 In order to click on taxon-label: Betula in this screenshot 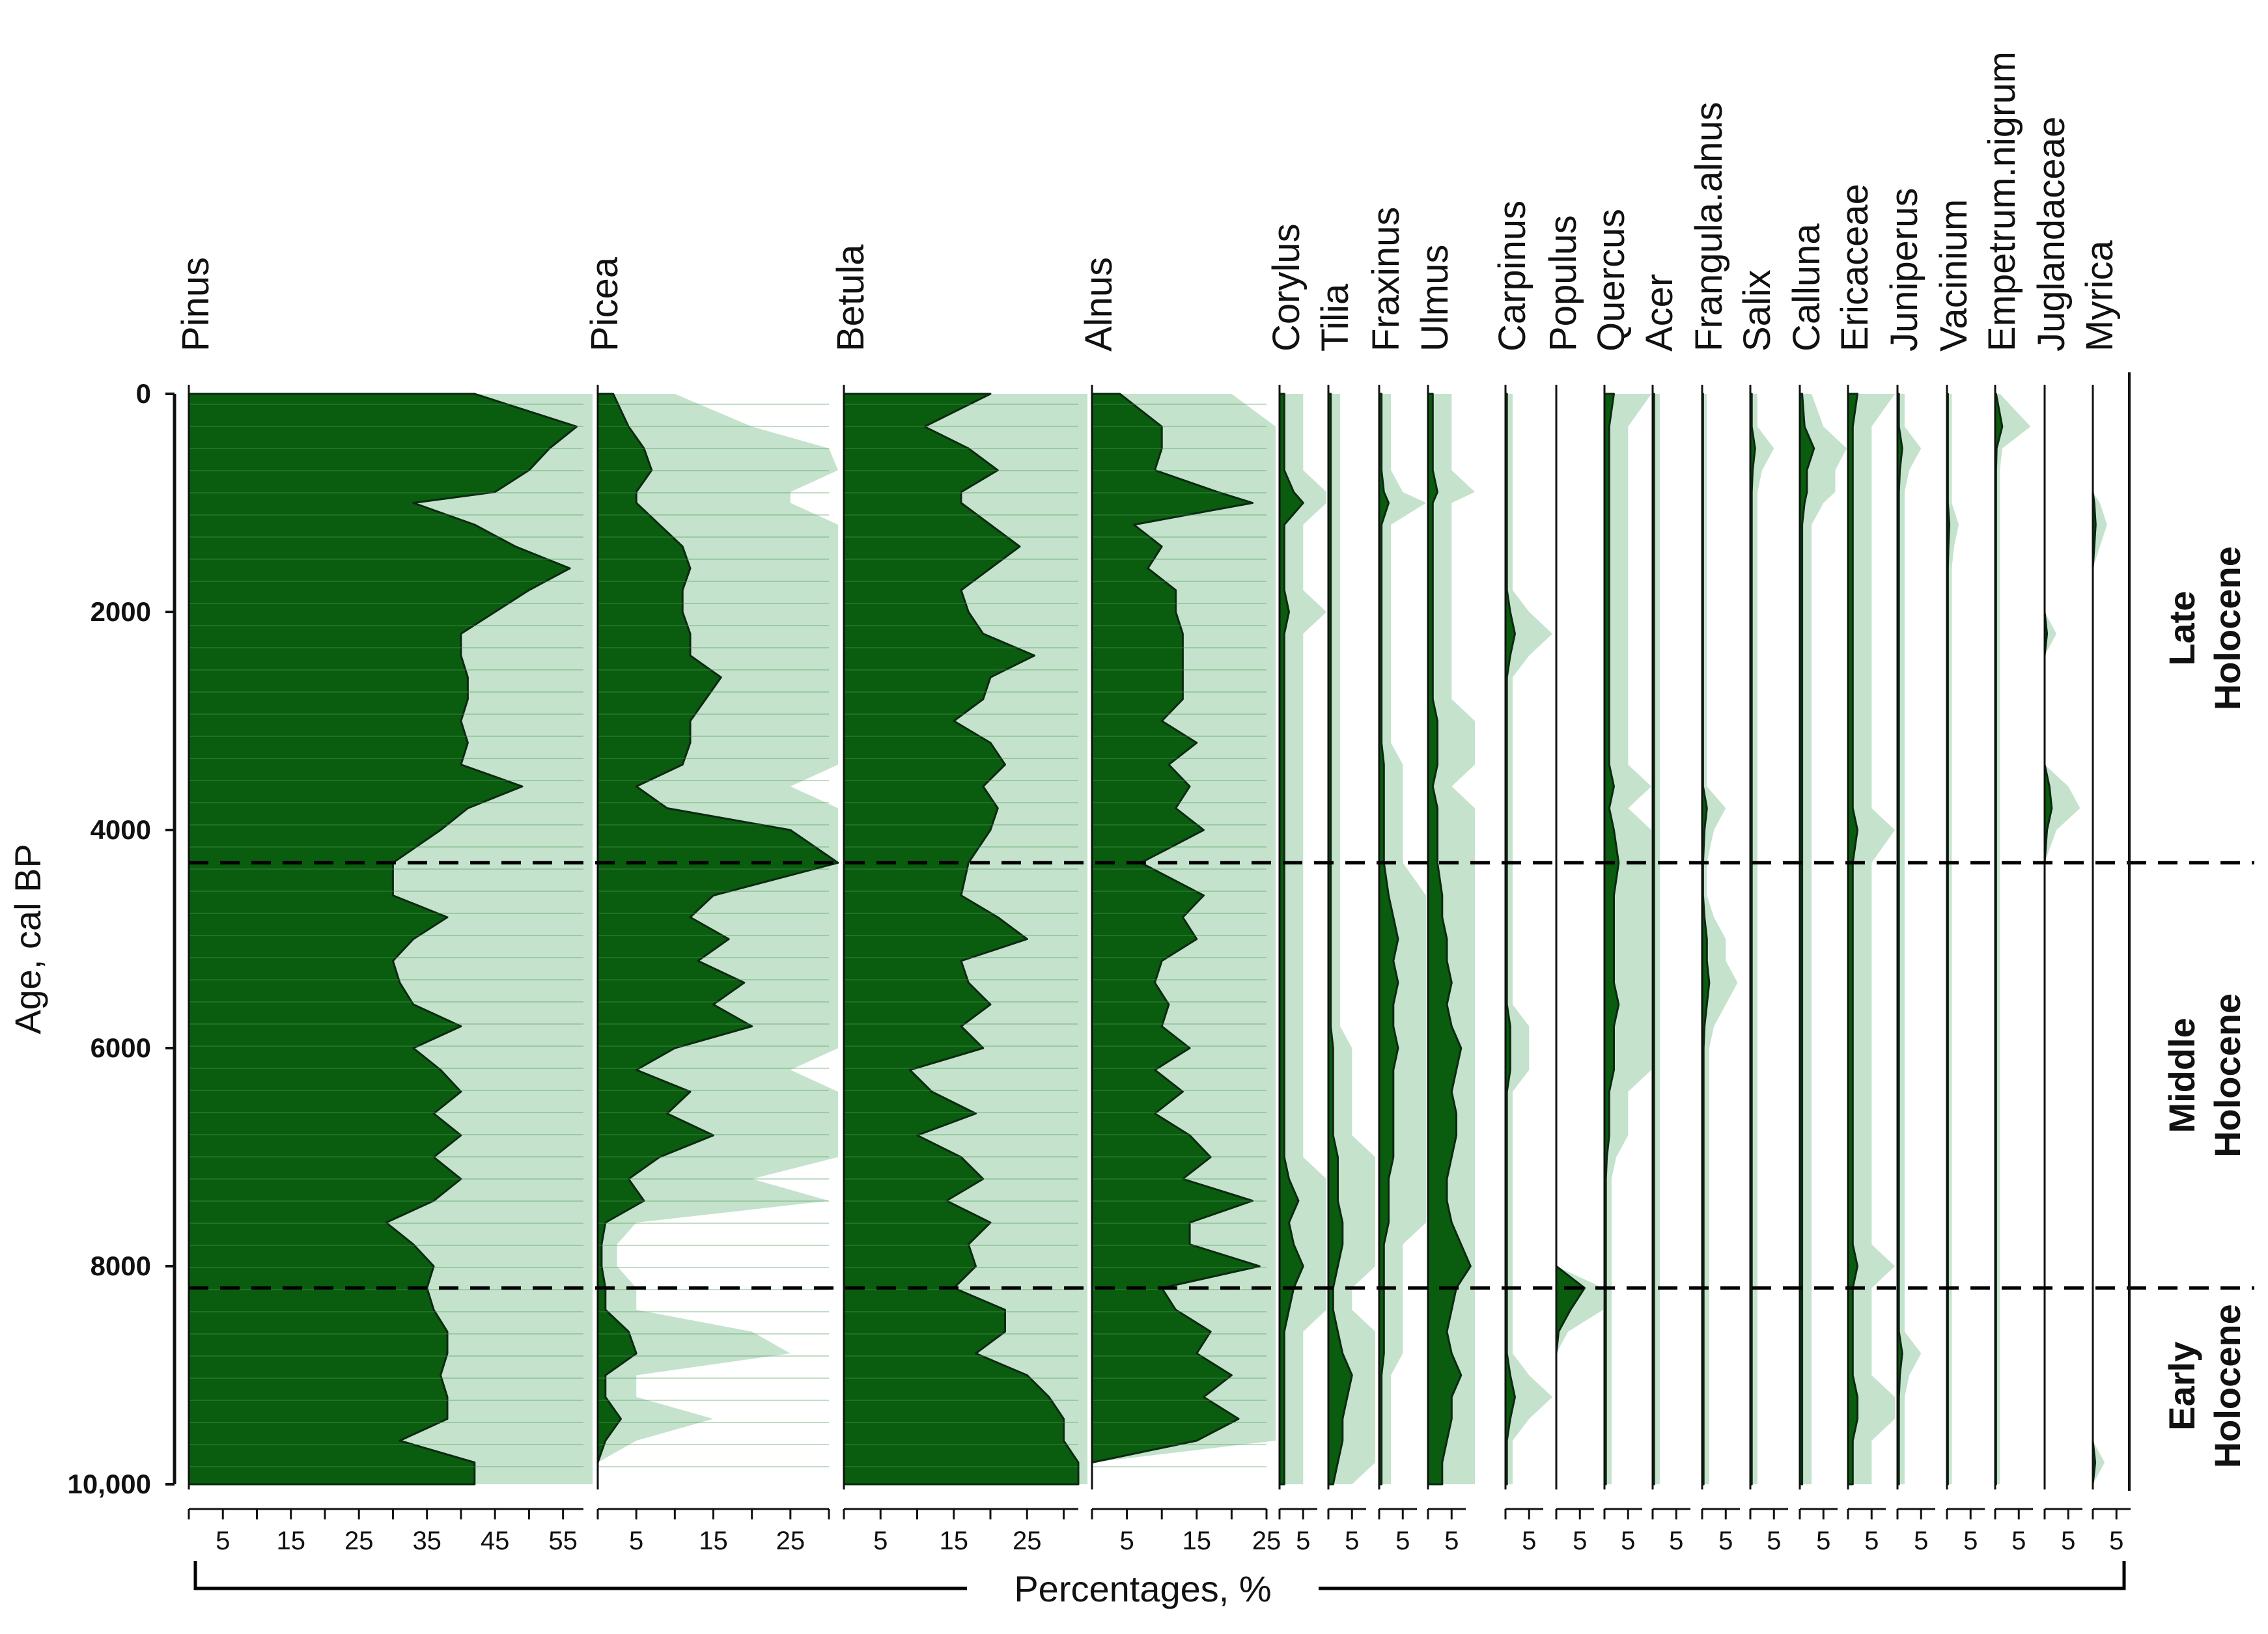, I will do `click(851, 298)`.